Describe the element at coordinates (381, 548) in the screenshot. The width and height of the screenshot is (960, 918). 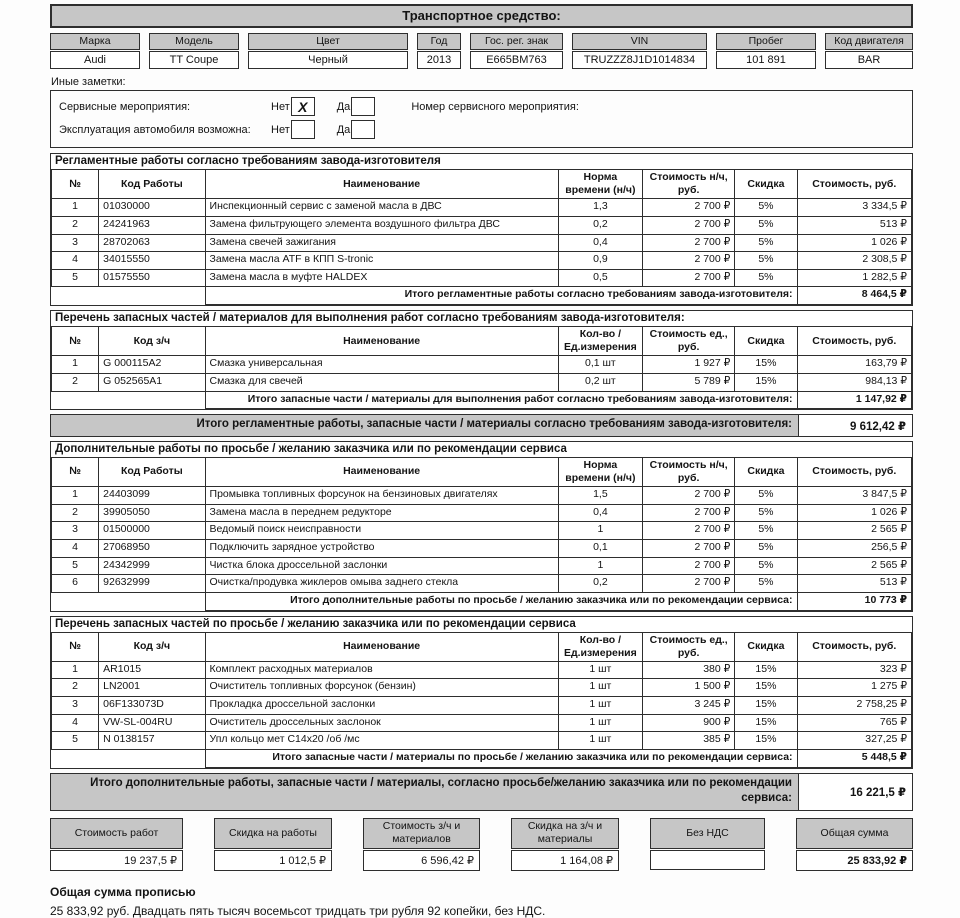
I see `cell-name: Подключить зарядное устройство` at that location.